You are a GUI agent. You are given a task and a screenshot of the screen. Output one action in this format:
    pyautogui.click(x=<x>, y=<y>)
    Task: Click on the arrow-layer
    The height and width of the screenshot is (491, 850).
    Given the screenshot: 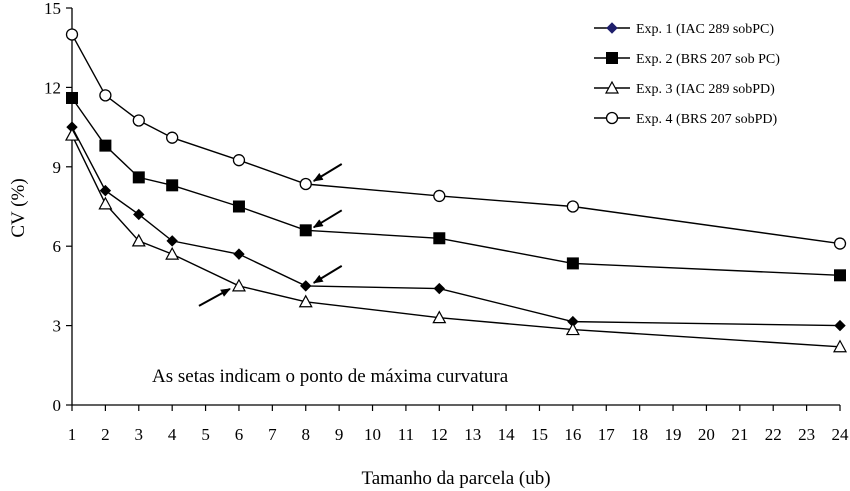 What is the action you would take?
    pyautogui.click(x=270, y=235)
    